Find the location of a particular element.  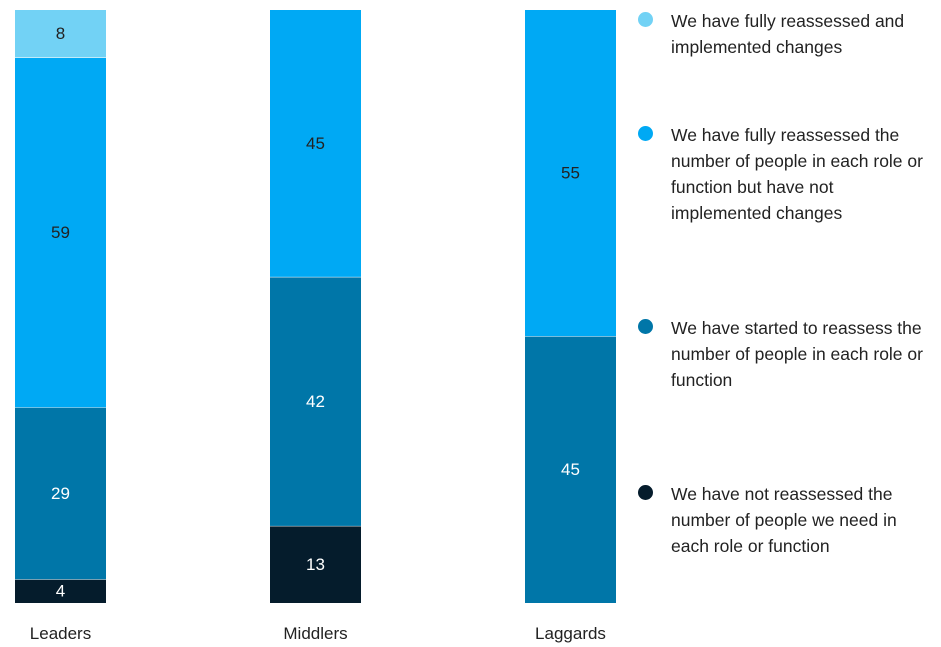

category-label-laggards: Laggards is located at coordinates (570, 633).